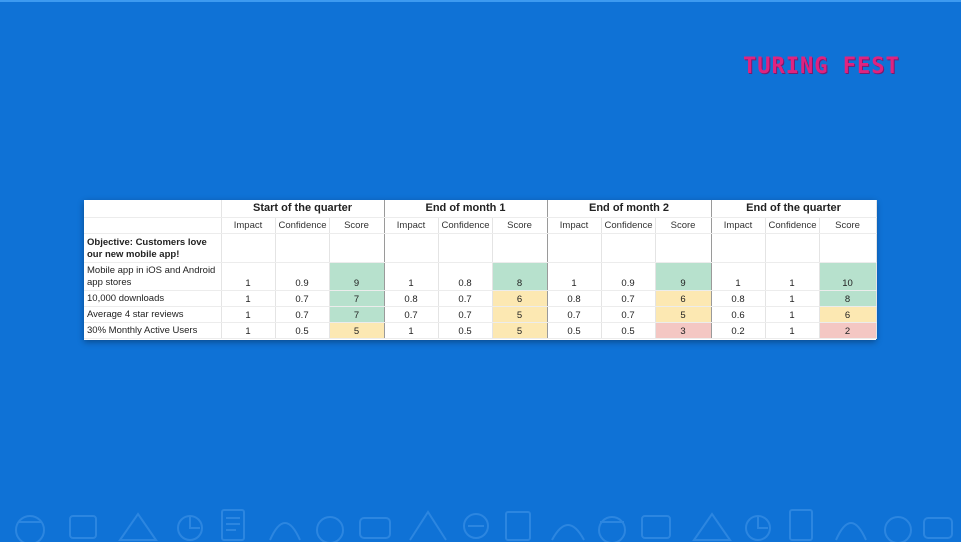 This screenshot has width=961, height=542. I want to click on confidence-cell: 0.8, so click(465, 276).